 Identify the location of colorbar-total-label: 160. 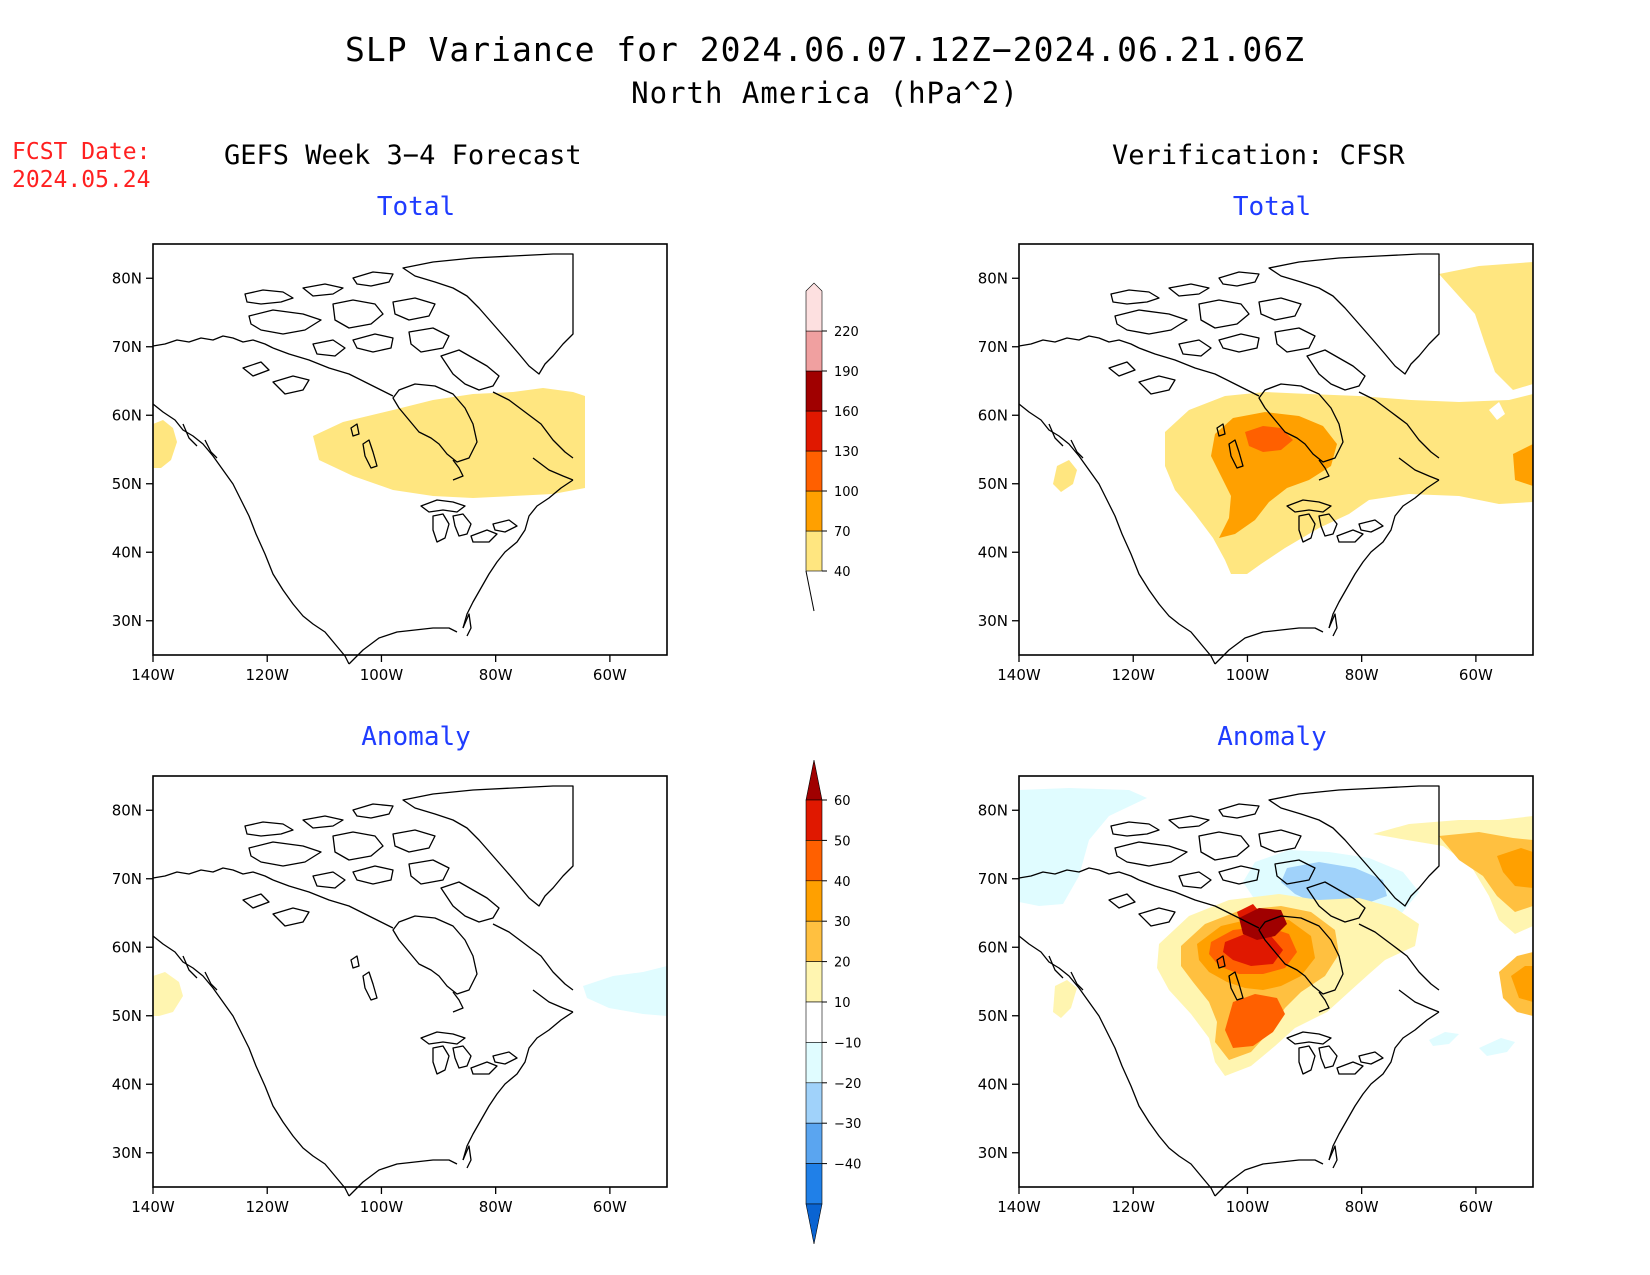
(846, 412).